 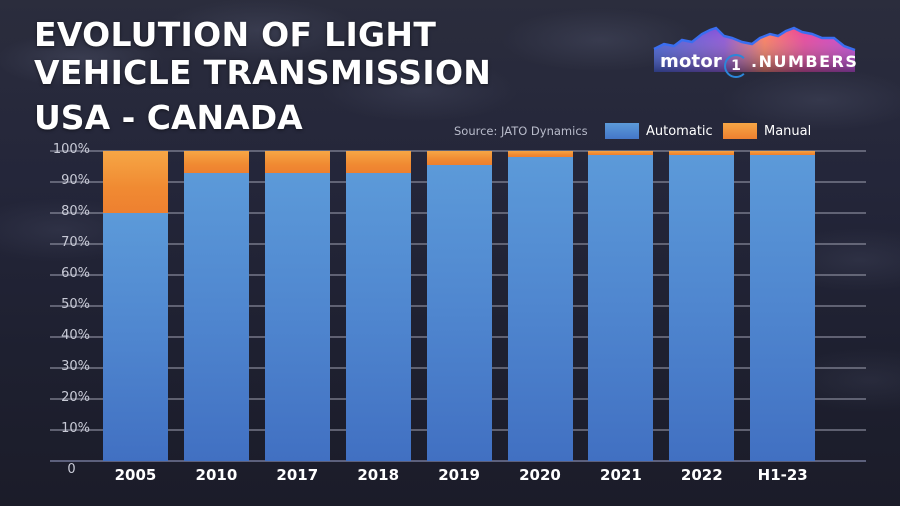 I want to click on y-tick-label: 60%, so click(x=75, y=273).